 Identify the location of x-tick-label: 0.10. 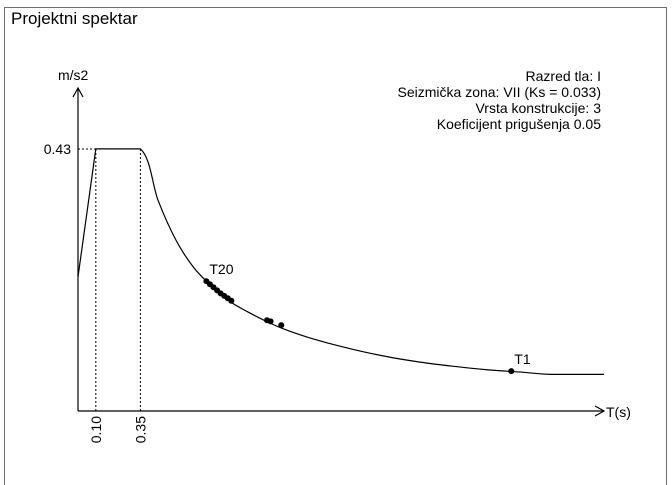
(96, 429).